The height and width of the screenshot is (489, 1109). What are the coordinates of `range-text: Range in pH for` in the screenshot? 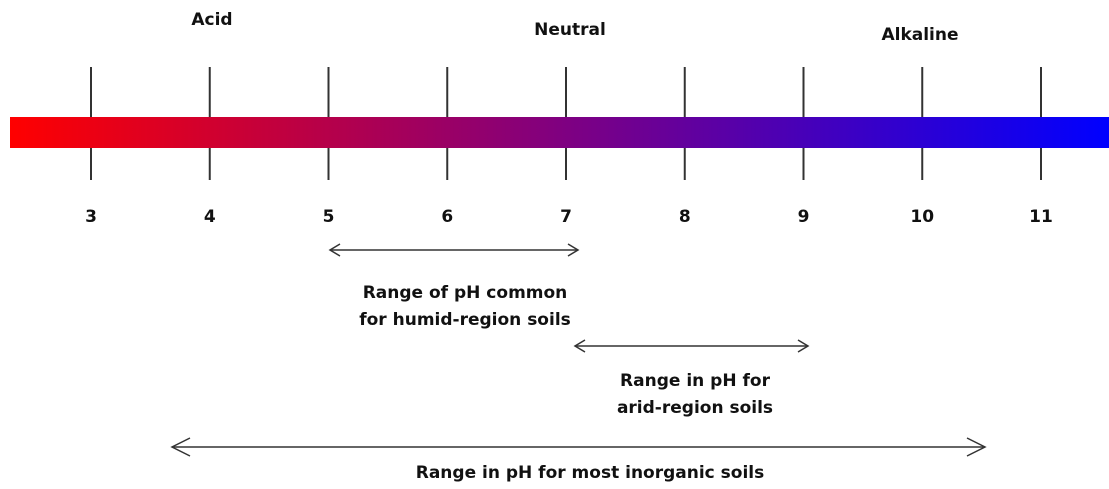 It's located at (695, 381).